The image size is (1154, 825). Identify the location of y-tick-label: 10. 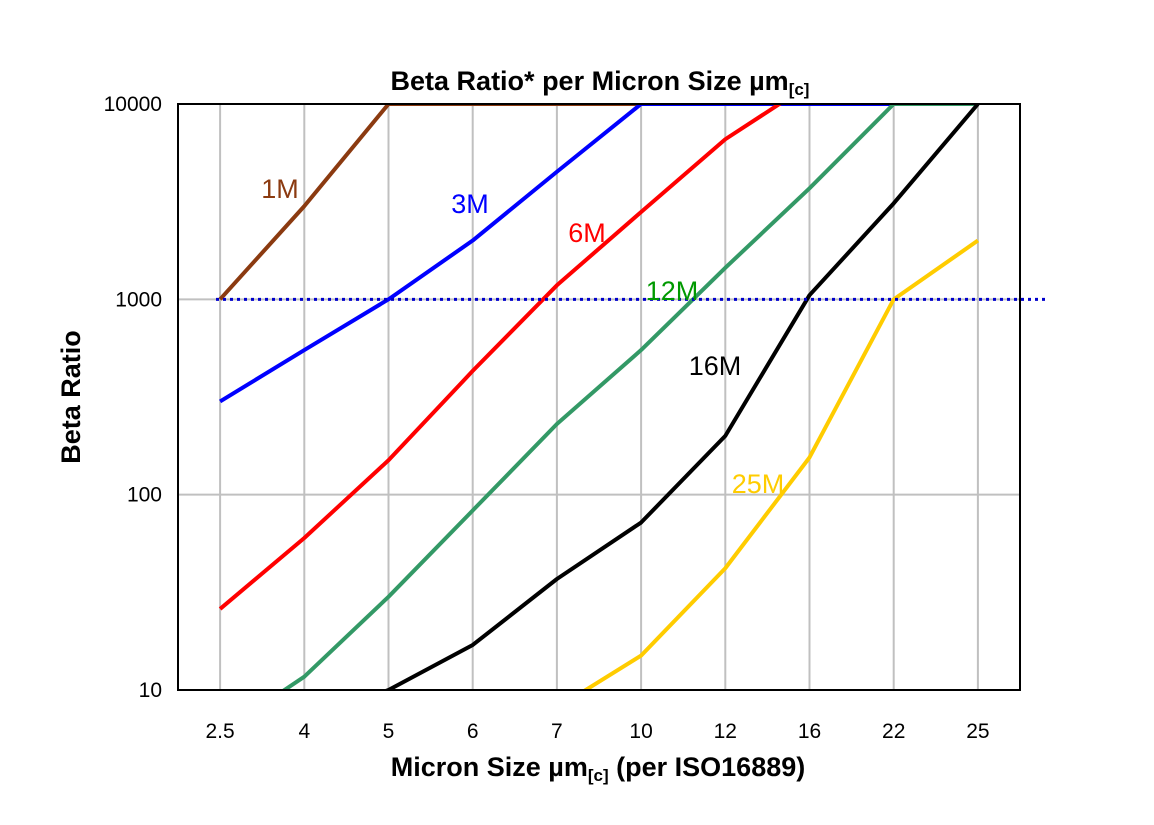
(150, 690).